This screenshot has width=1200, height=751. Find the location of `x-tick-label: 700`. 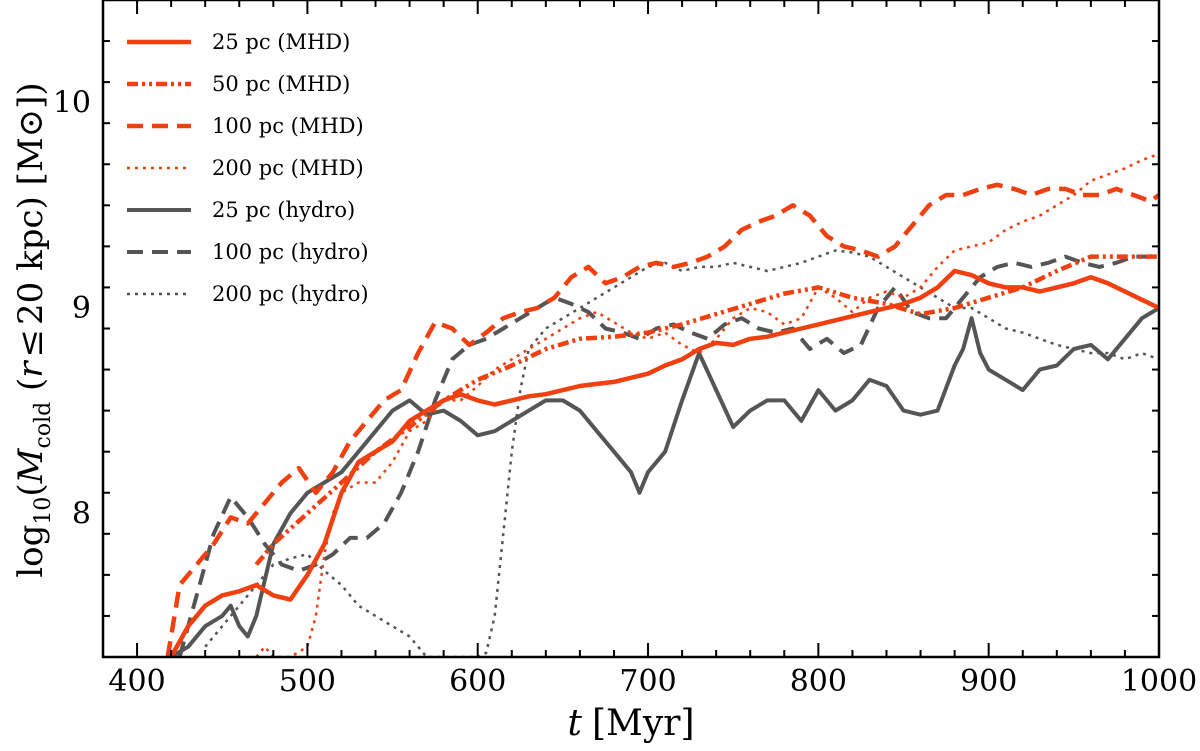

x-tick-label: 700 is located at coordinates (647, 681).